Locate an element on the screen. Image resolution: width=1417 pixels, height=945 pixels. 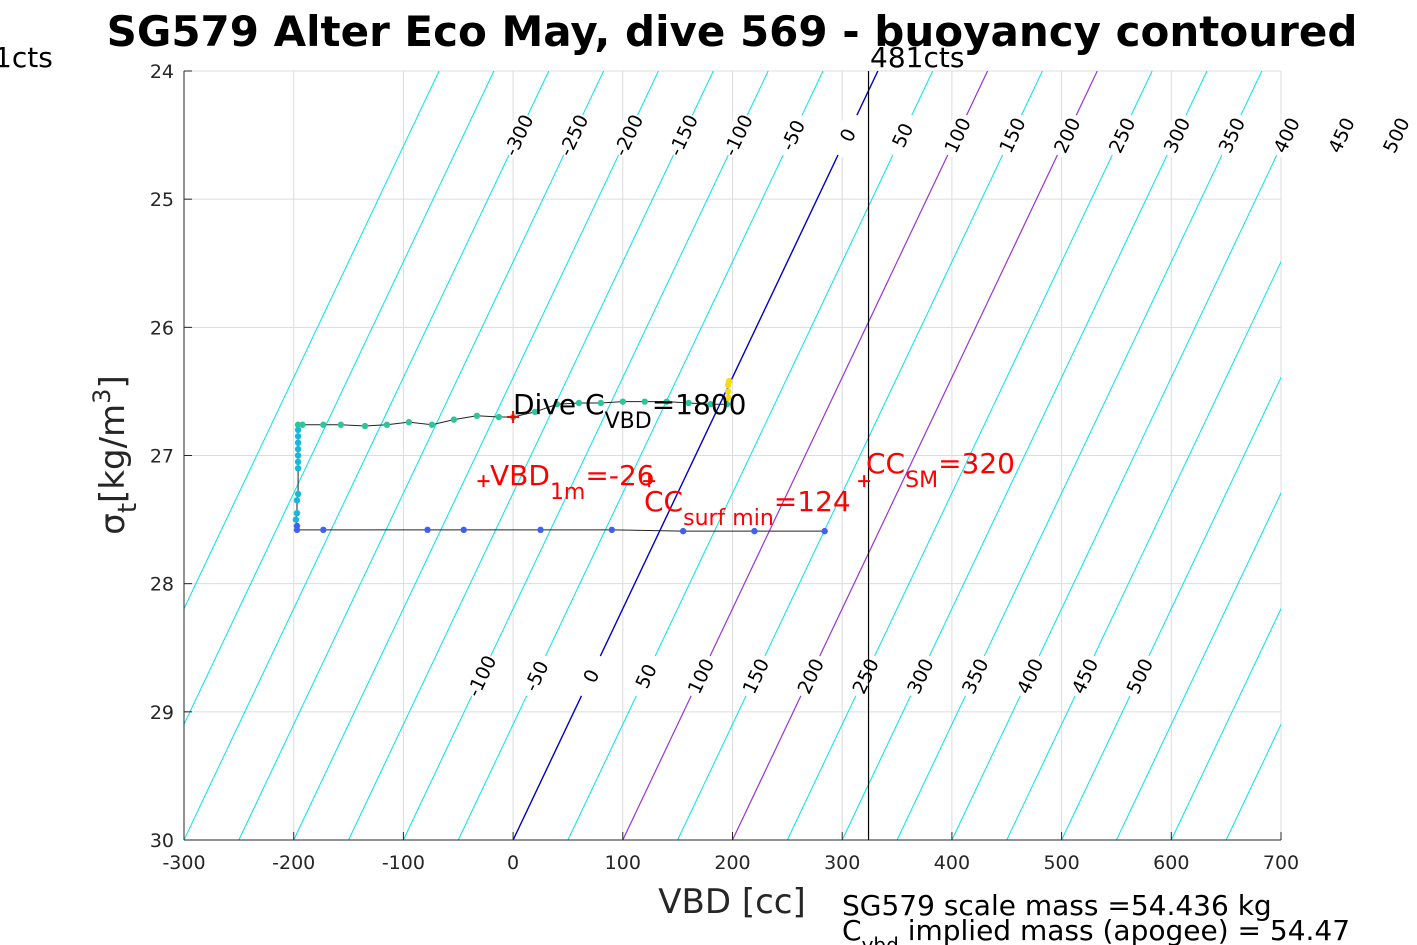
implied-mass-text: Cvbd implied mass (apogee) = 54.47 is located at coordinates (1096, 929).